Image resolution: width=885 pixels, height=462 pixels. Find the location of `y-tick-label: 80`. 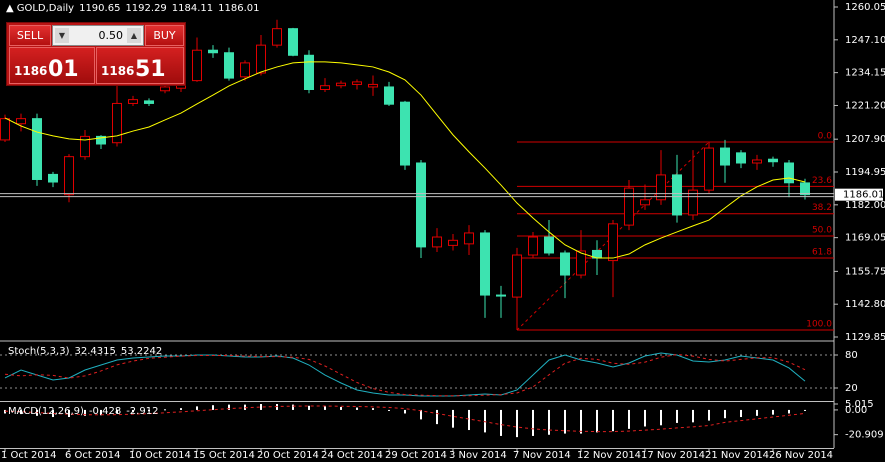

y-tick-label: 80 is located at coordinates (851, 355).